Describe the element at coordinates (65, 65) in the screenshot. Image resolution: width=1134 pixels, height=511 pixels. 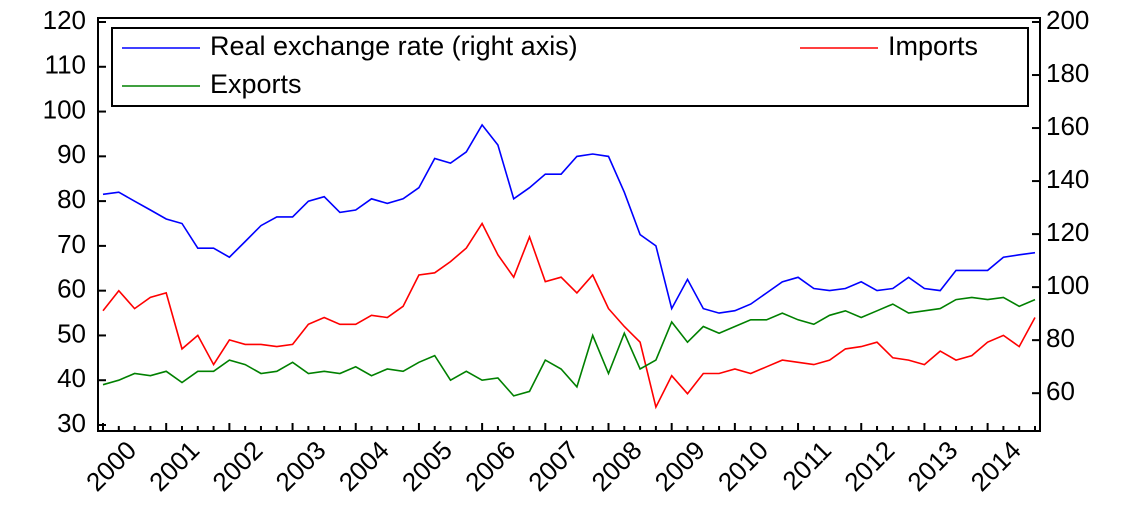
I see `y-tick-label: 110` at that location.